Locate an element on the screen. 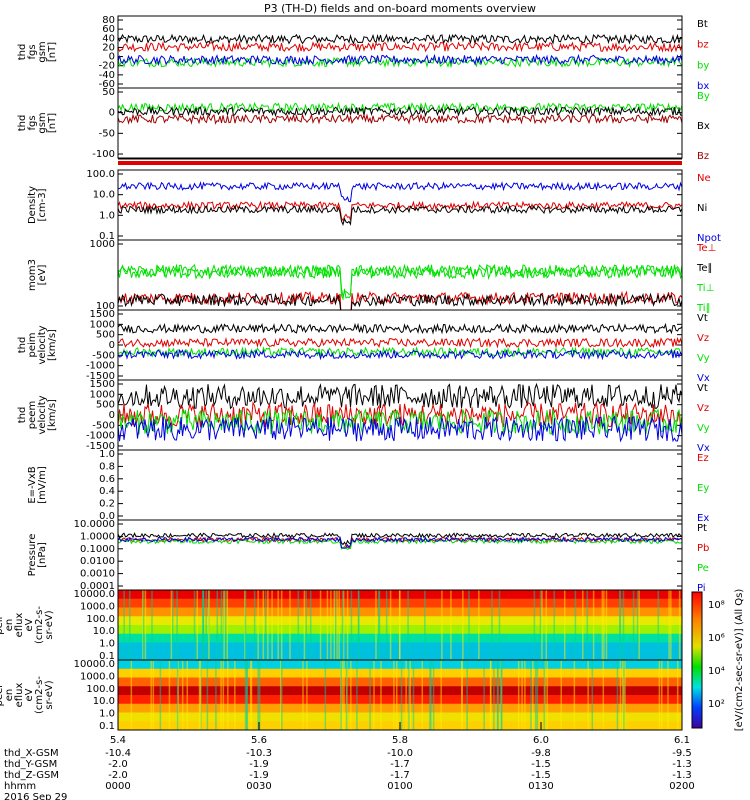 The height and width of the screenshot is (800, 750). legend-fgs-gsm-2-1: Bx is located at coordinates (703, 126).